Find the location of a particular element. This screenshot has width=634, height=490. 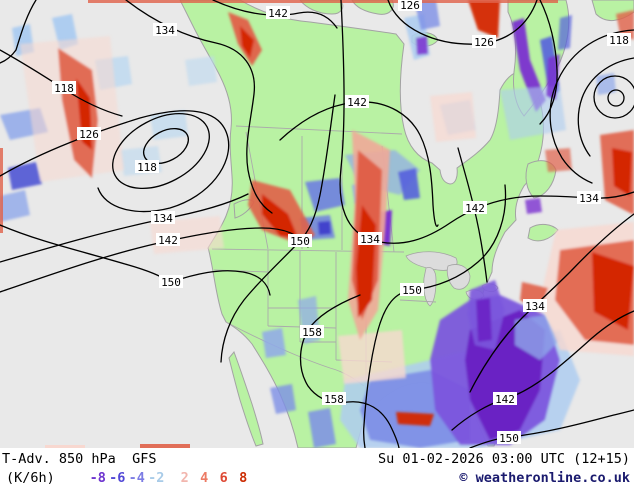

unit-label: (K/6h) is located at coordinates (30, 478).